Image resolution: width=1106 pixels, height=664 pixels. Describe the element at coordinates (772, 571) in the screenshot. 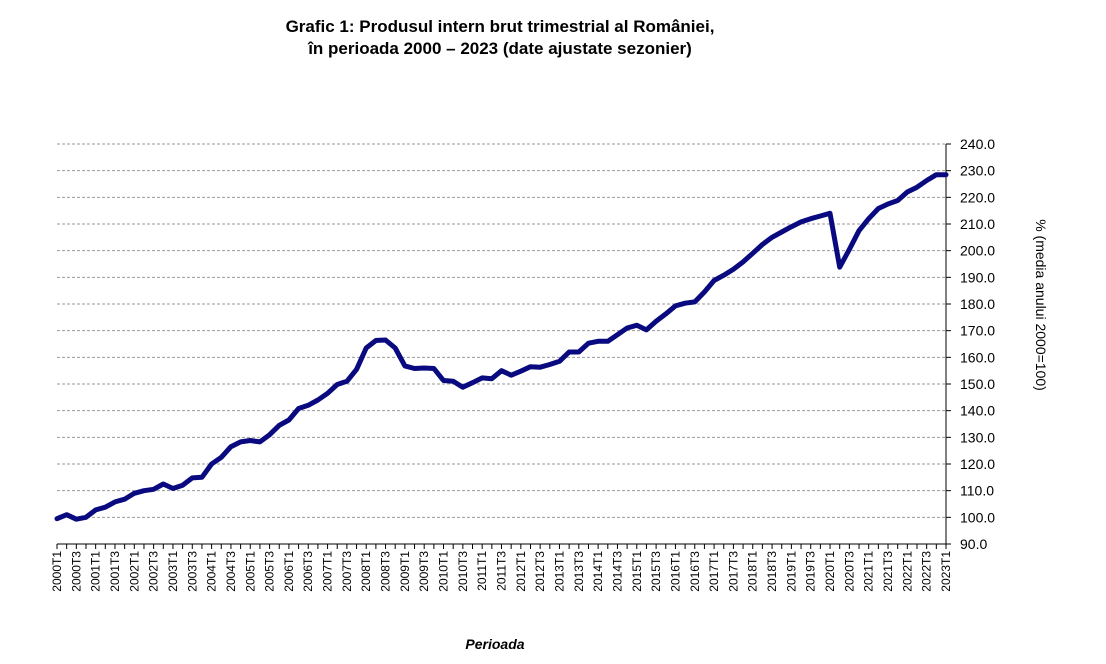

I see `x-tick-label: 2018T3` at that location.